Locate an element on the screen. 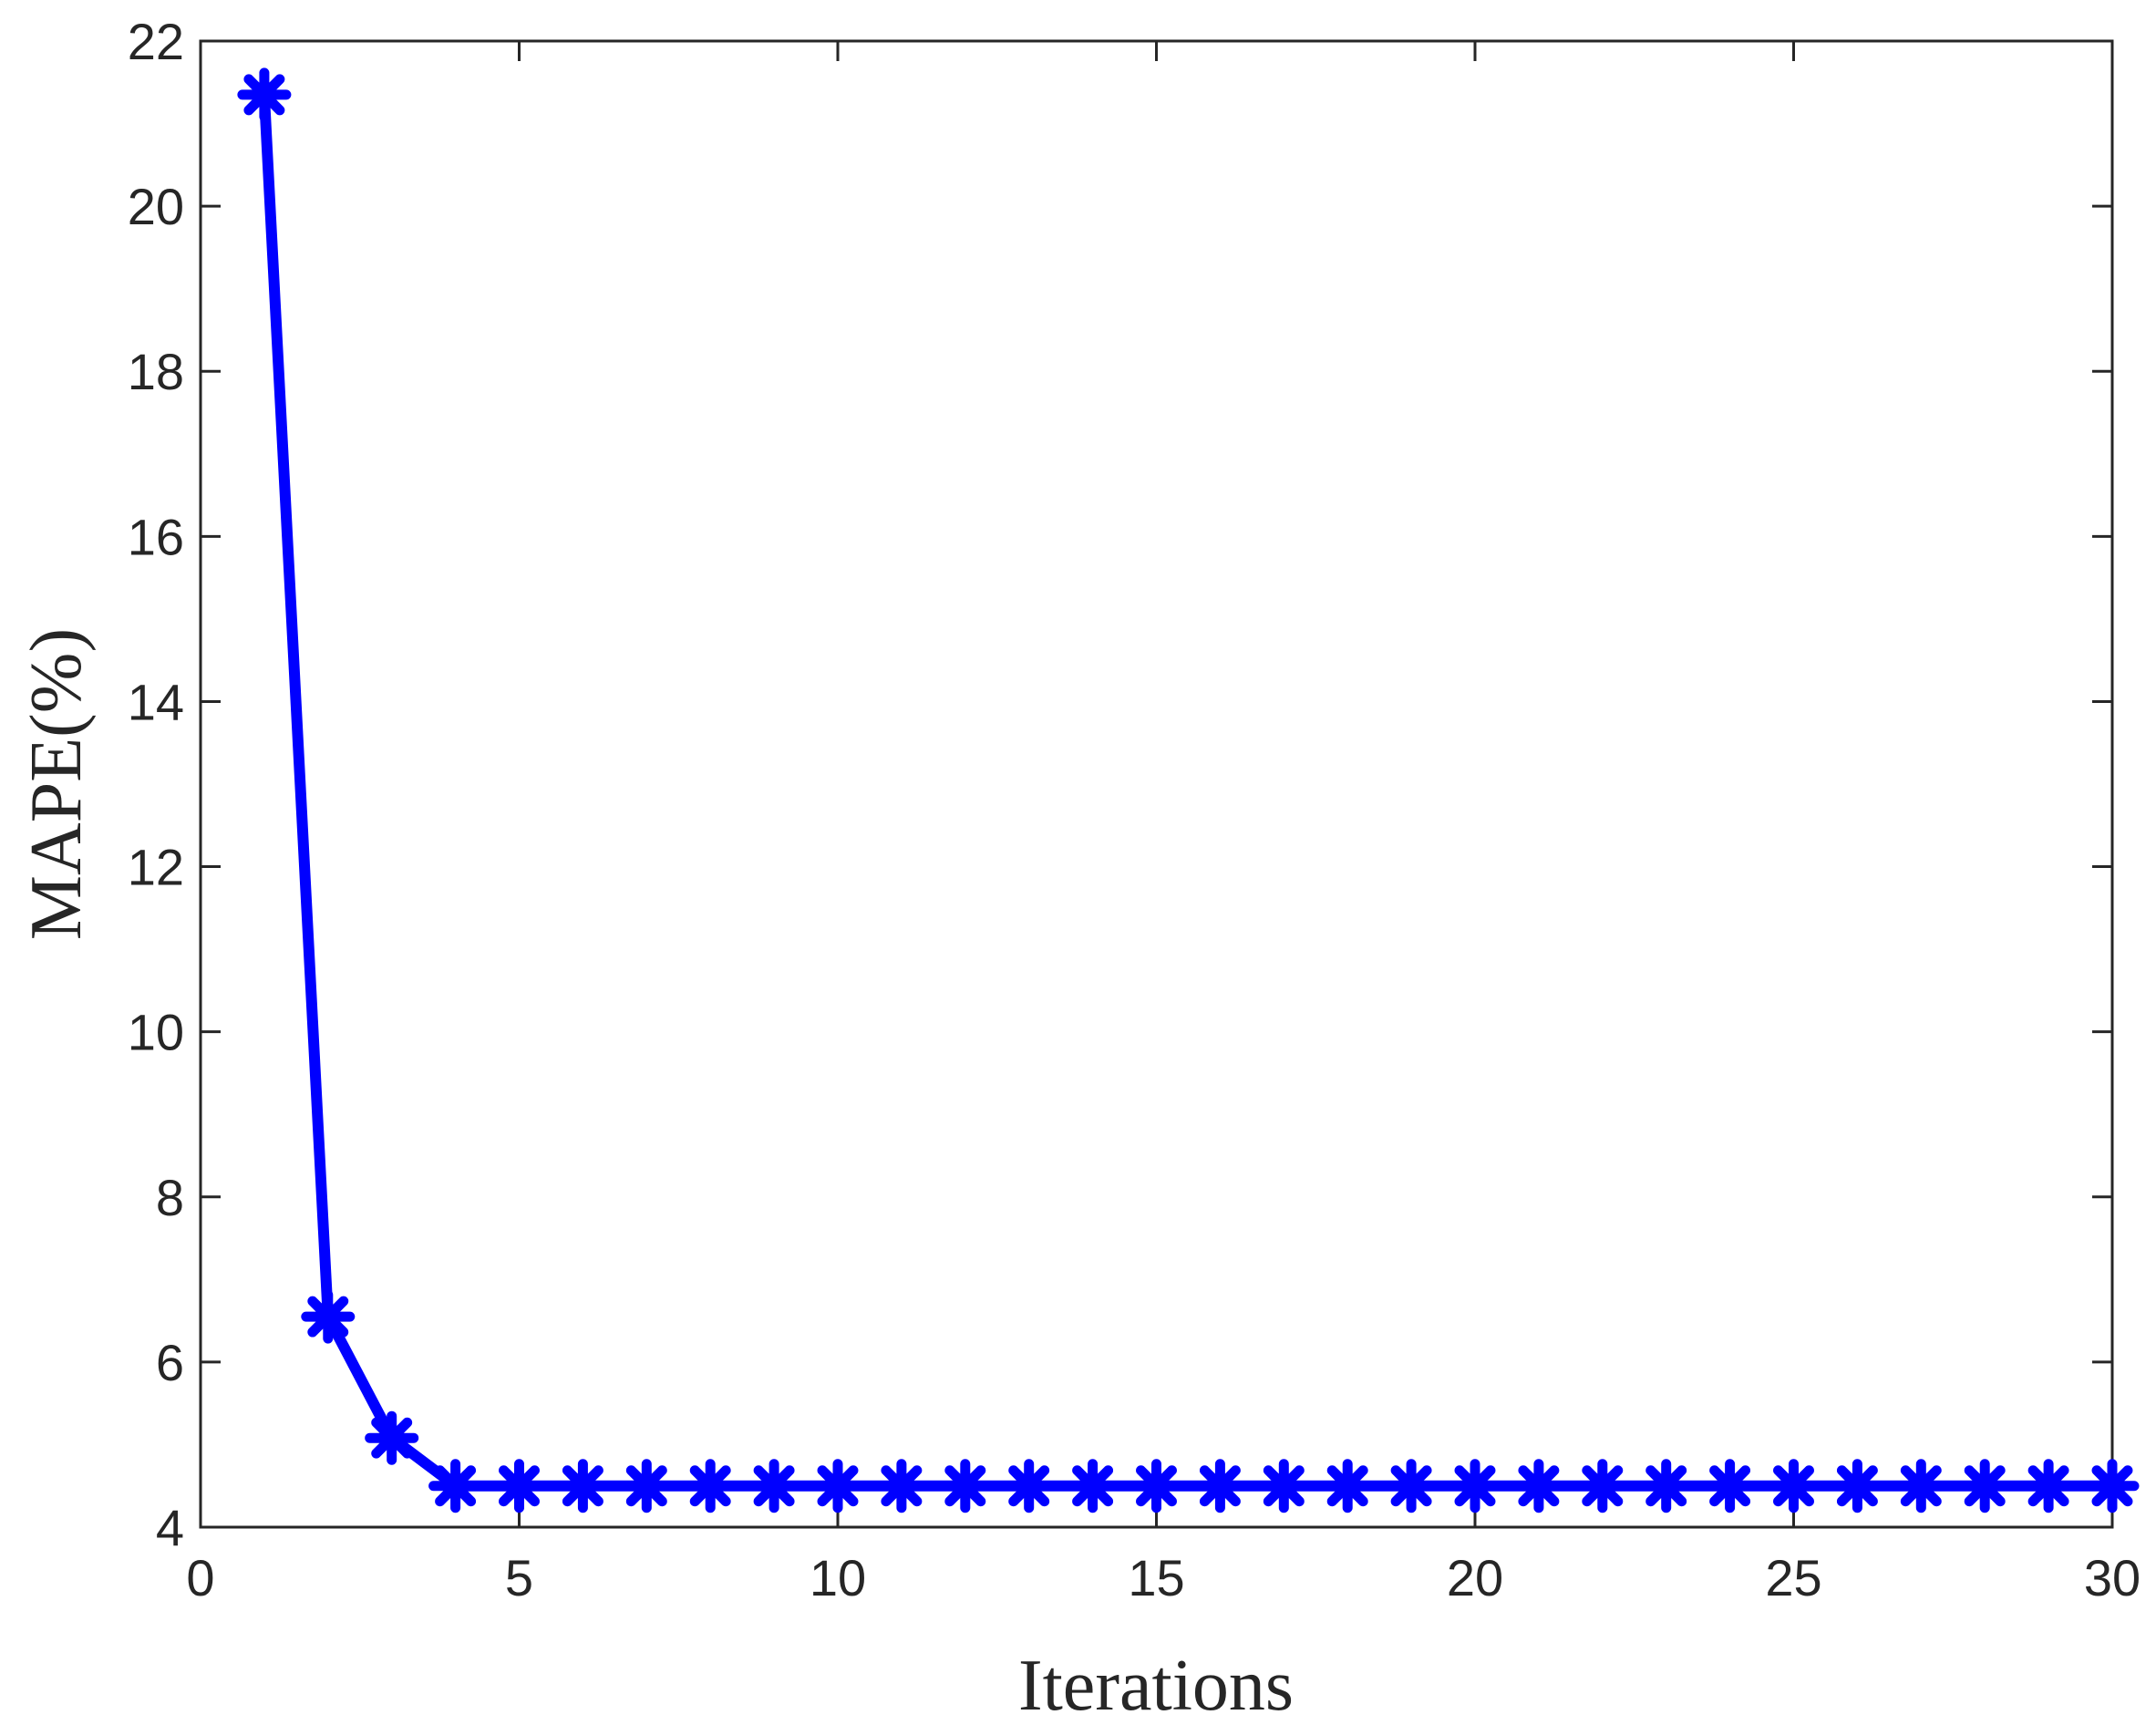 The image size is (2156, 1725). y-tick-label: 22 is located at coordinates (156, 42).